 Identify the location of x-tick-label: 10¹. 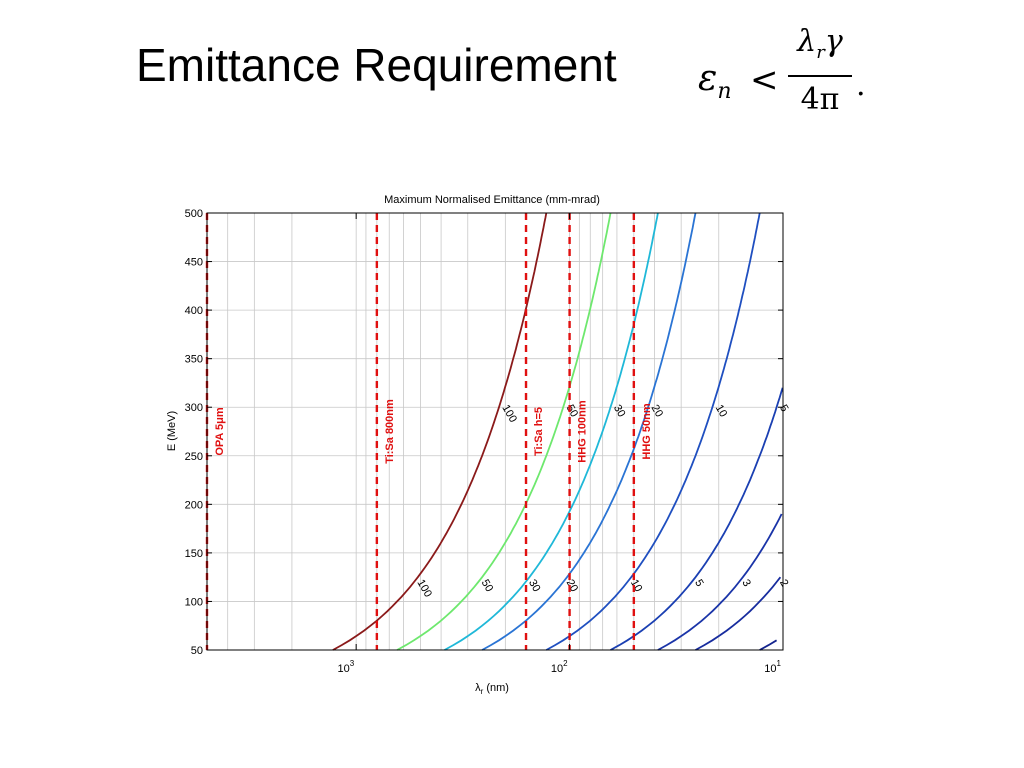
(772, 667).